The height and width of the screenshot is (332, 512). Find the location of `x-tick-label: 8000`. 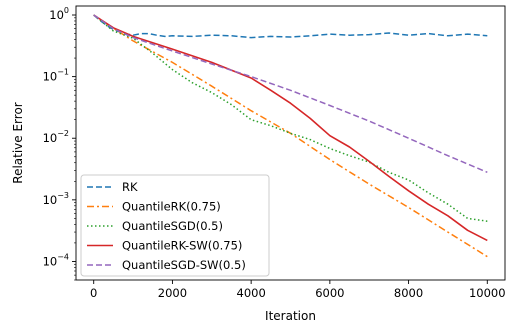

x-tick-label: 8000 is located at coordinates (408, 293).